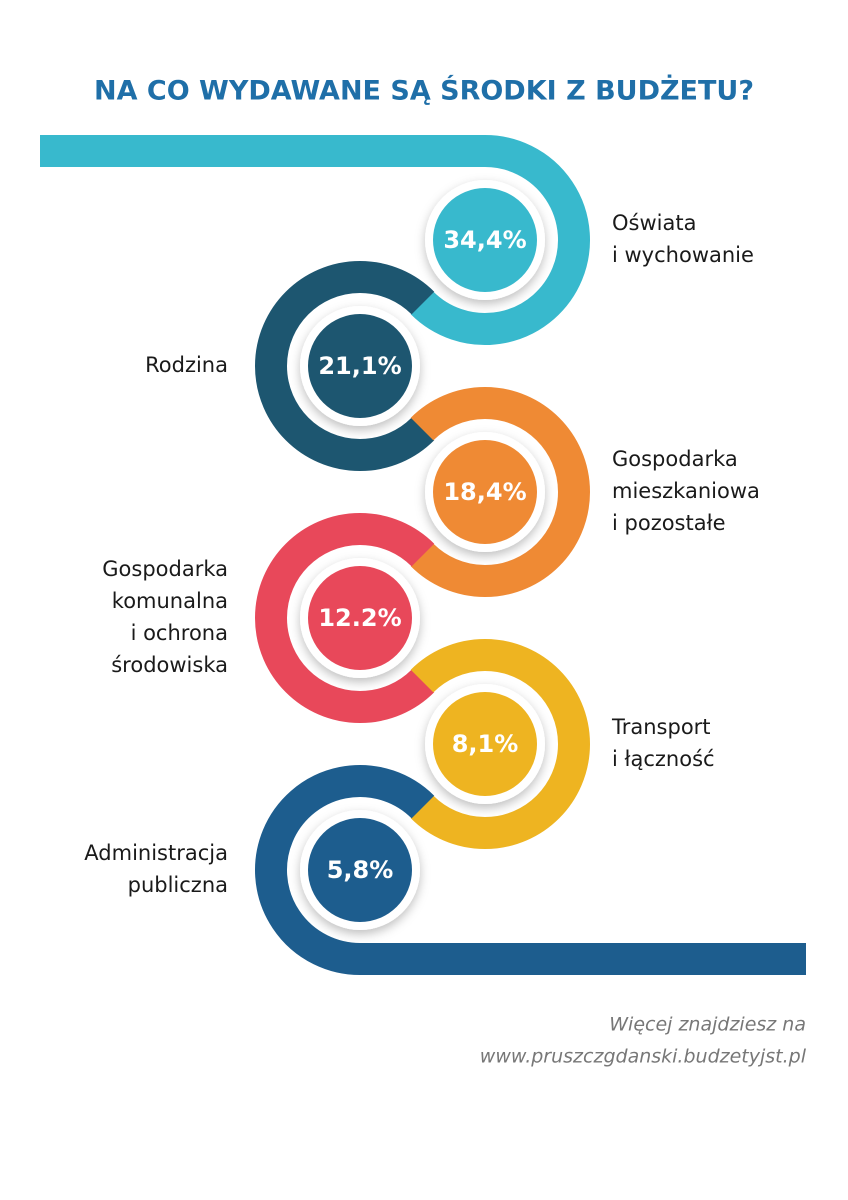 This screenshot has width=848, height=1200. Describe the element at coordinates (686, 491) in the screenshot. I see `category-label: mieszkaniowa` at that location.